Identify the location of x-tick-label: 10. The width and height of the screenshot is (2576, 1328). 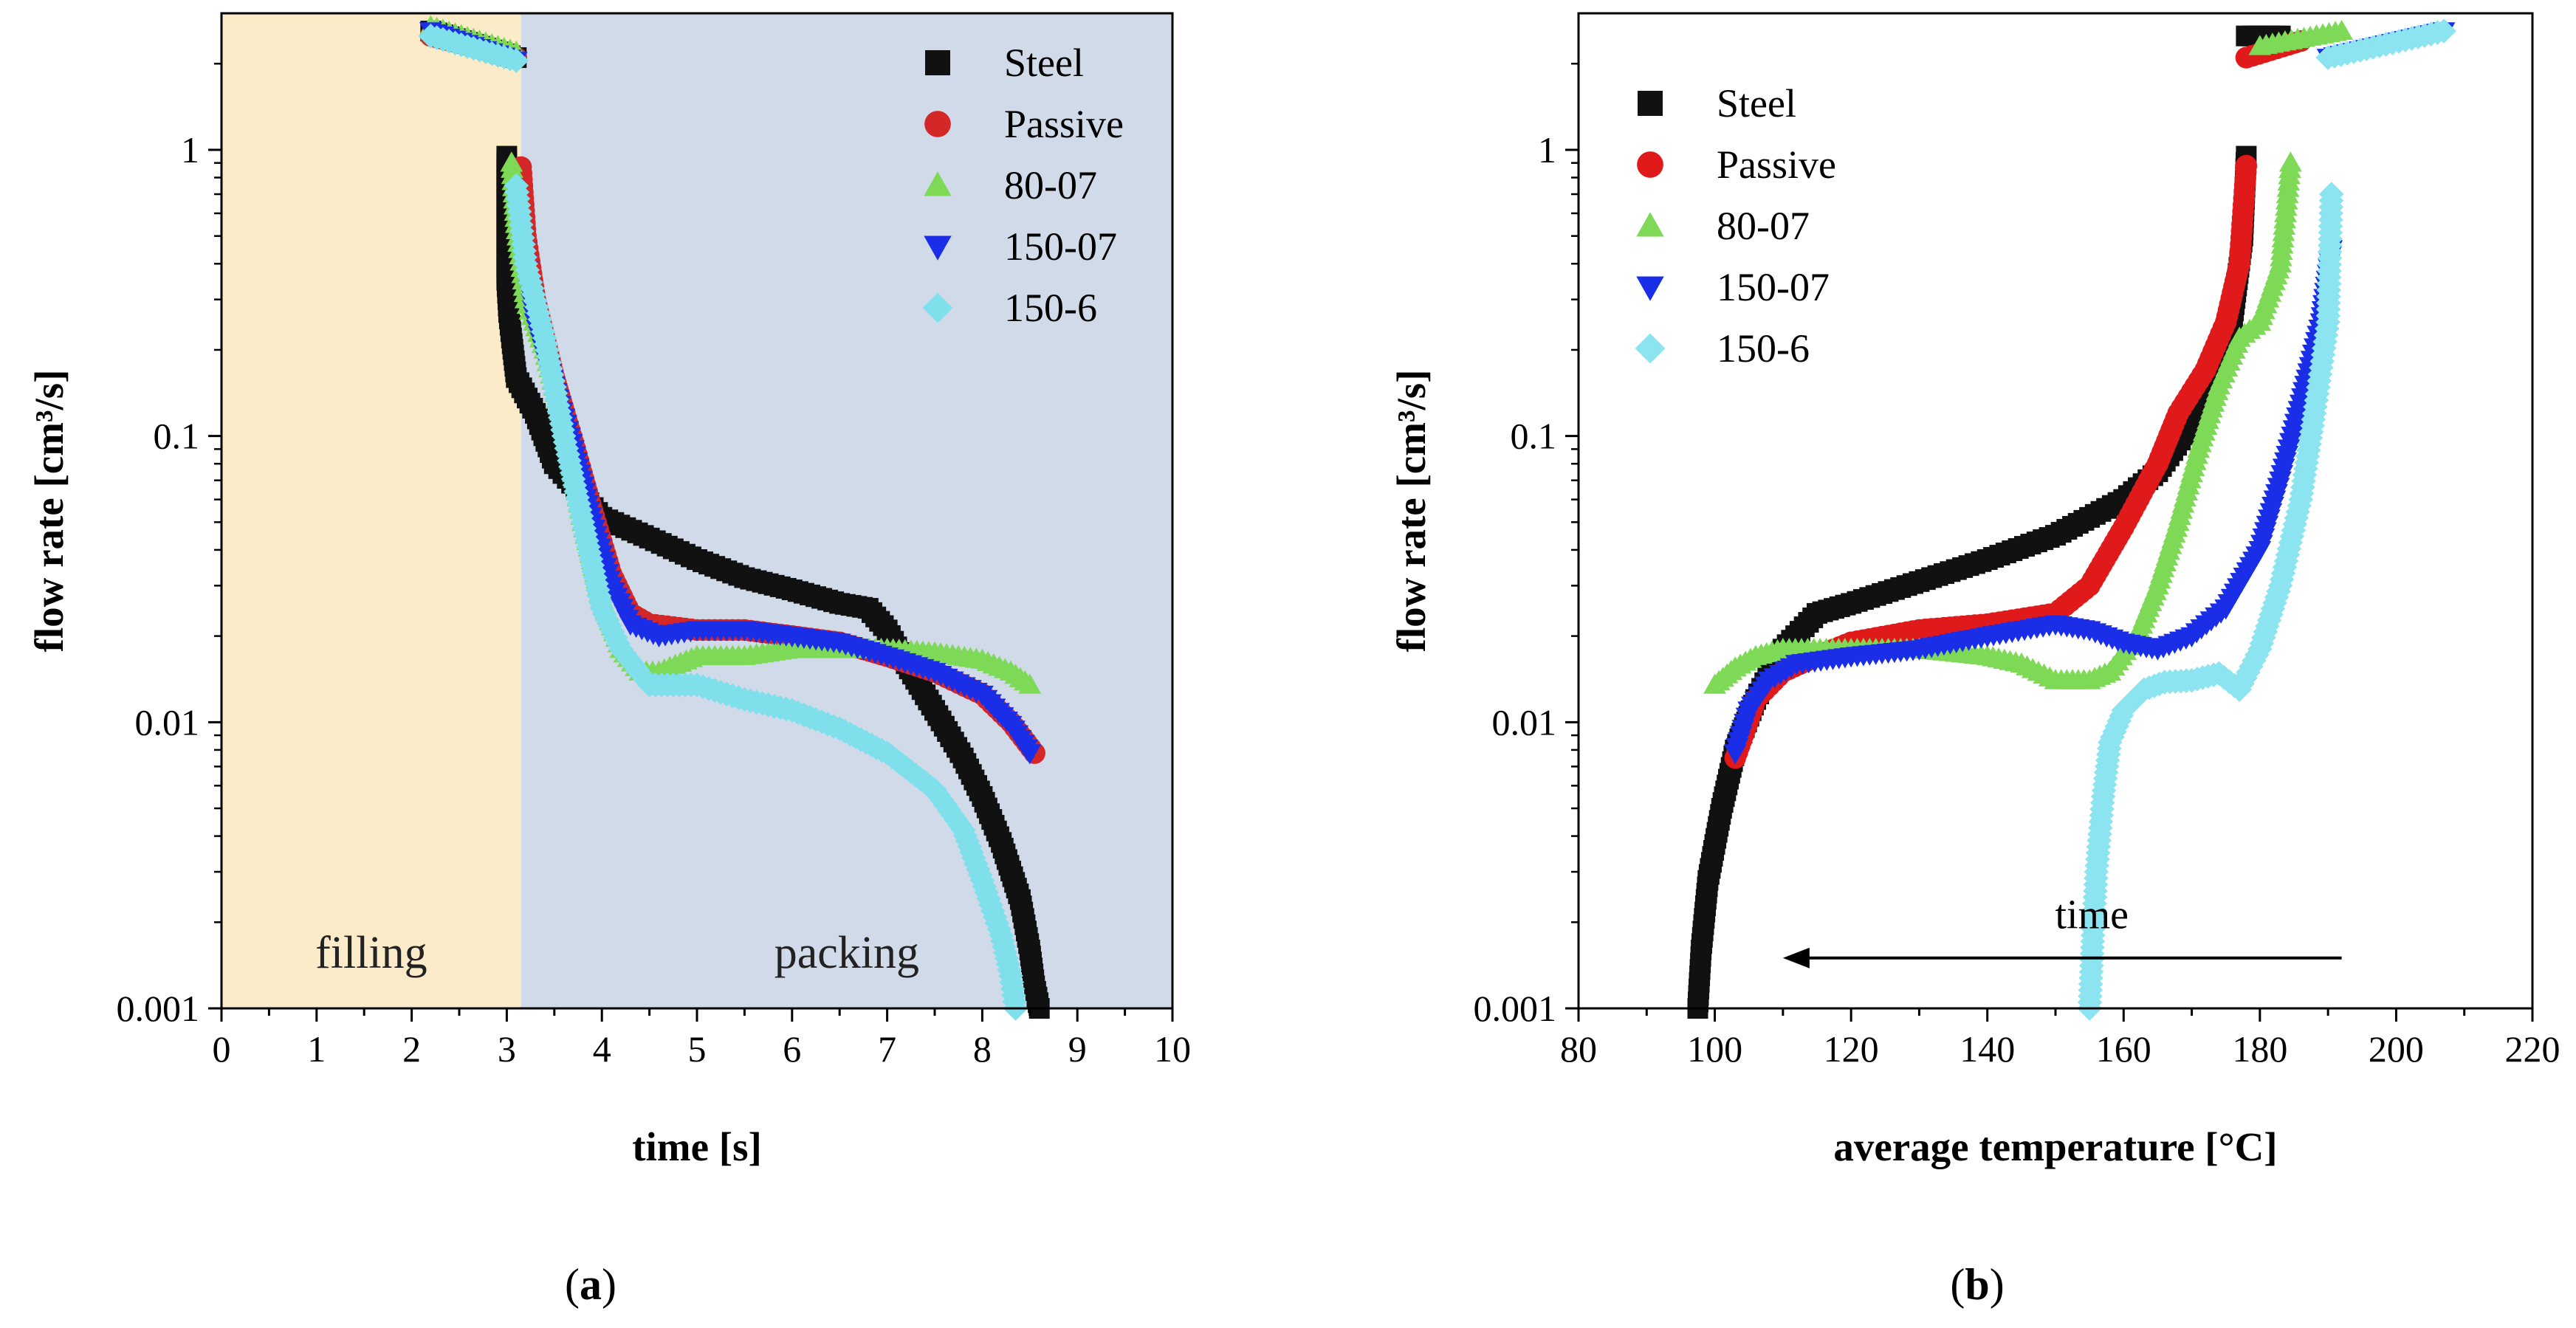
(1172, 1049).